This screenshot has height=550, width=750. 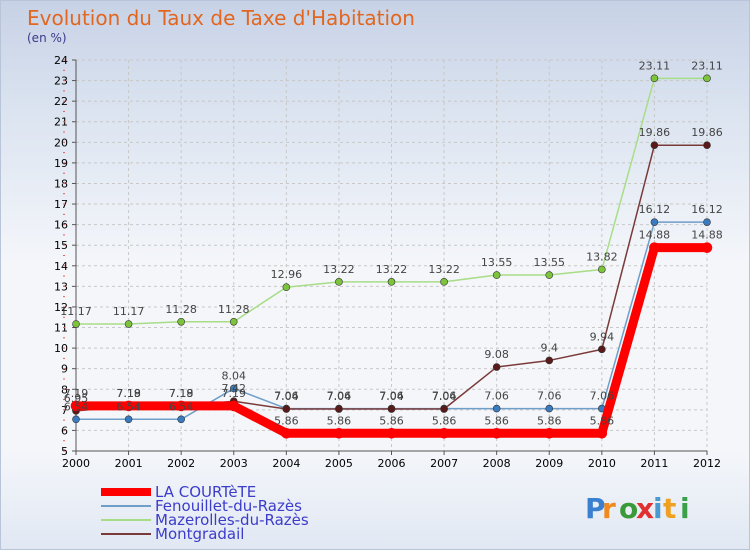 What do you see at coordinates (61, 163) in the screenshot?
I see `y-tick-label: 19` at bounding box center [61, 163].